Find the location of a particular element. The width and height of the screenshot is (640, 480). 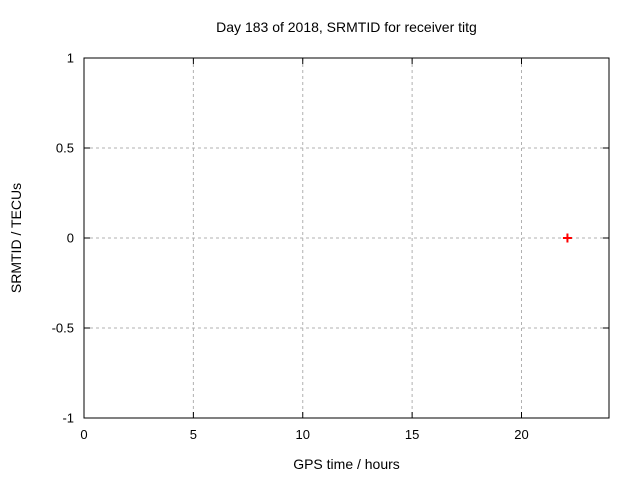

y-tick-label: -0.5 is located at coordinates (63, 328).